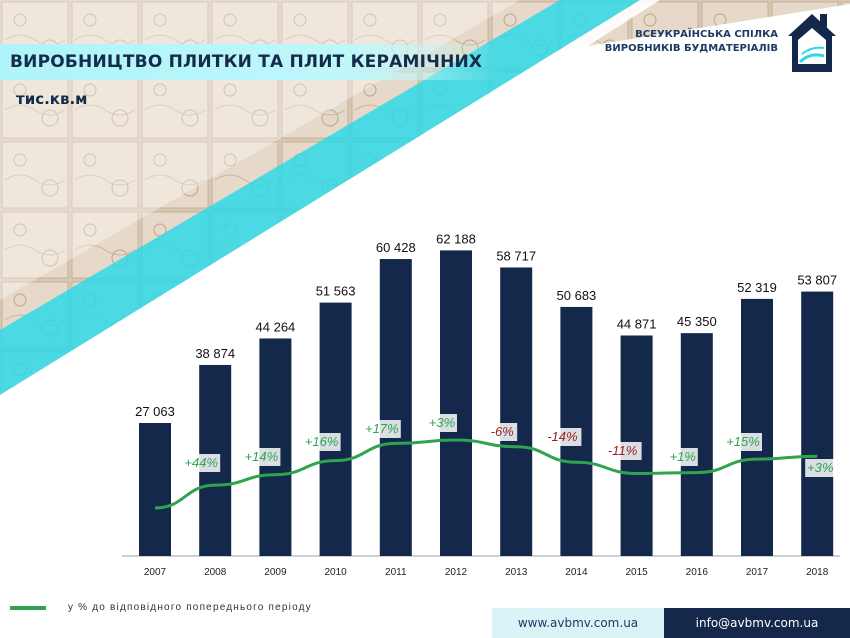 The width and height of the screenshot is (850, 638). I want to click on percent-label-2011: +17%, so click(382, 428).